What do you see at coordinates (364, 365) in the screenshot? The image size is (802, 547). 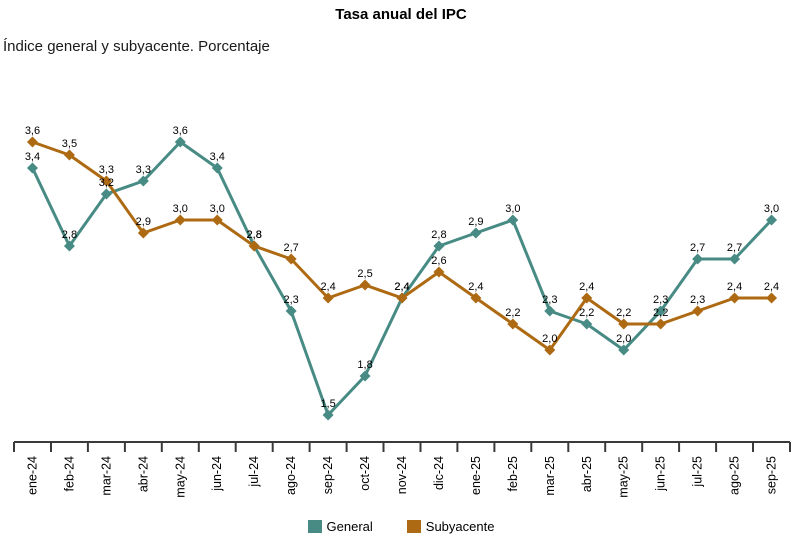 I see `data-label: 1,8` at bounding box center [364, 365].